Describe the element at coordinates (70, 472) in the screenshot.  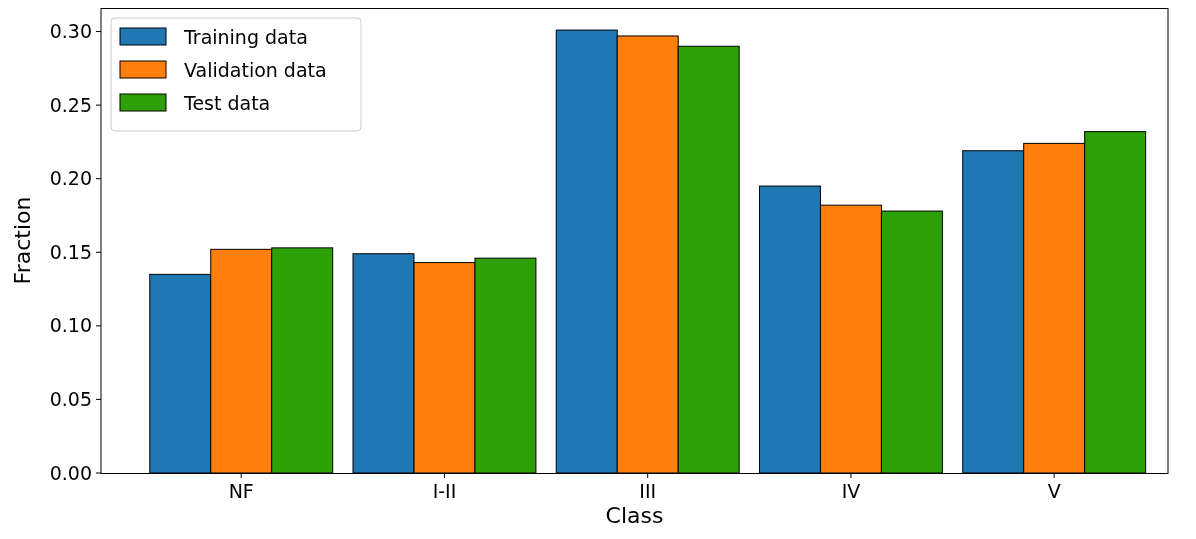
I see `y-tick-label: 0.00` at that location.